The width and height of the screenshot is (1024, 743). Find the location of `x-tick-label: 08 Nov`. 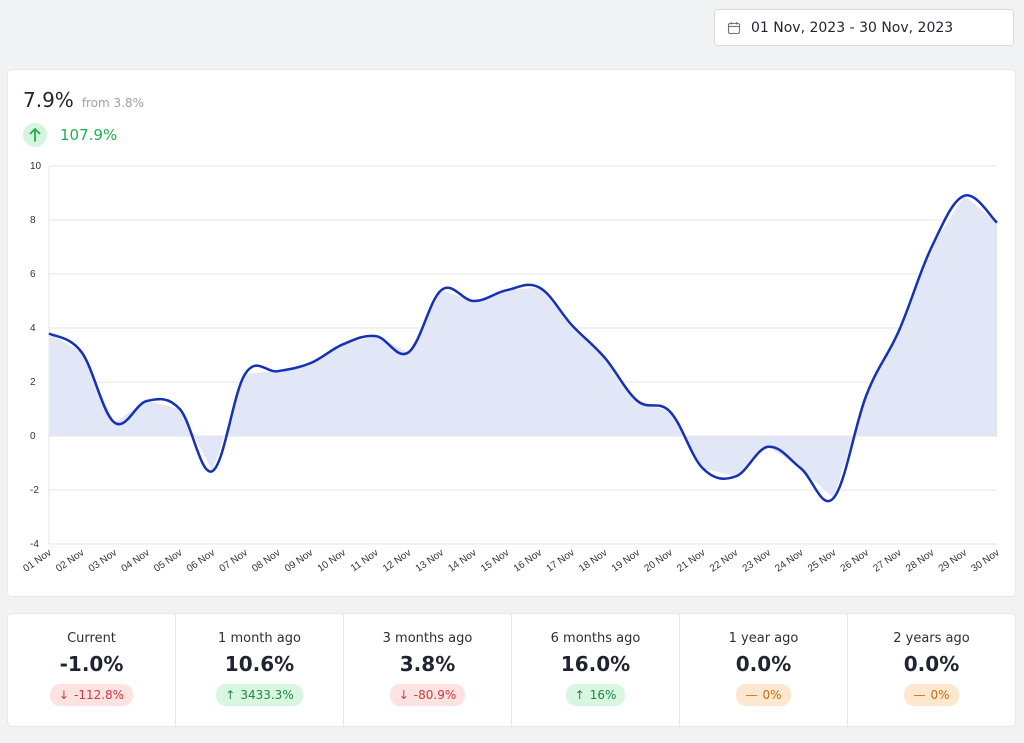

x-tick-label: 08 Nov is located at coordinates (266, 560).